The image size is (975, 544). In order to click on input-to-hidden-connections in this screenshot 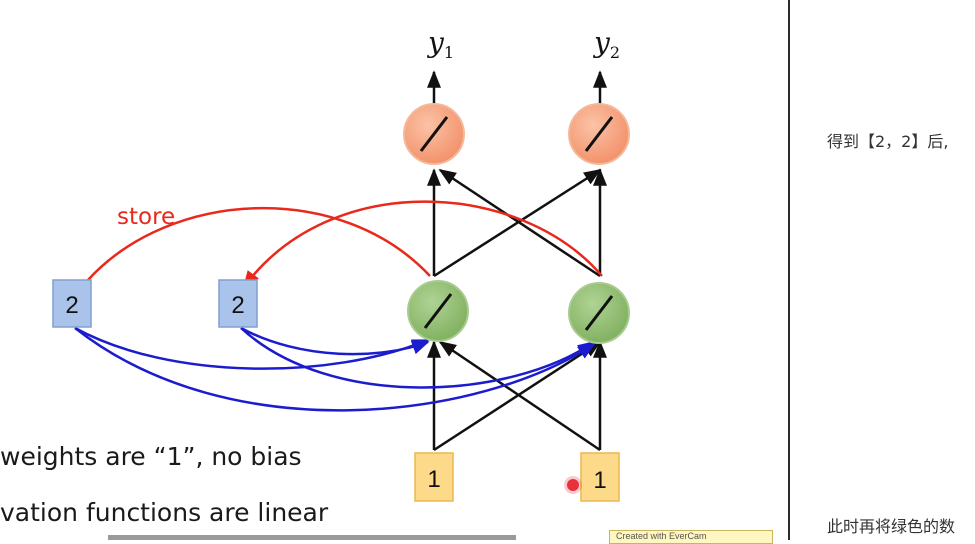, I will do `click(517, 396)`.